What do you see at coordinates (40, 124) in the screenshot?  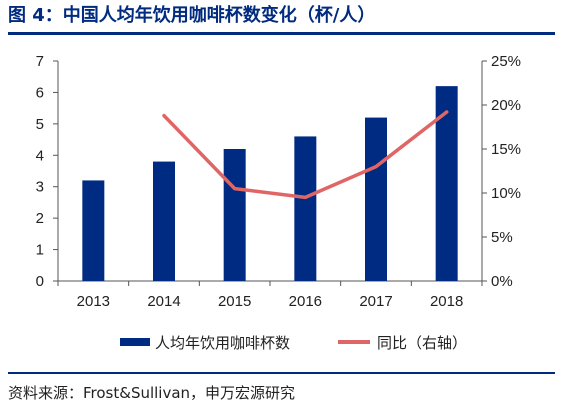 I see `y-tick-label-left: 5` at bounding box center [40, 124].